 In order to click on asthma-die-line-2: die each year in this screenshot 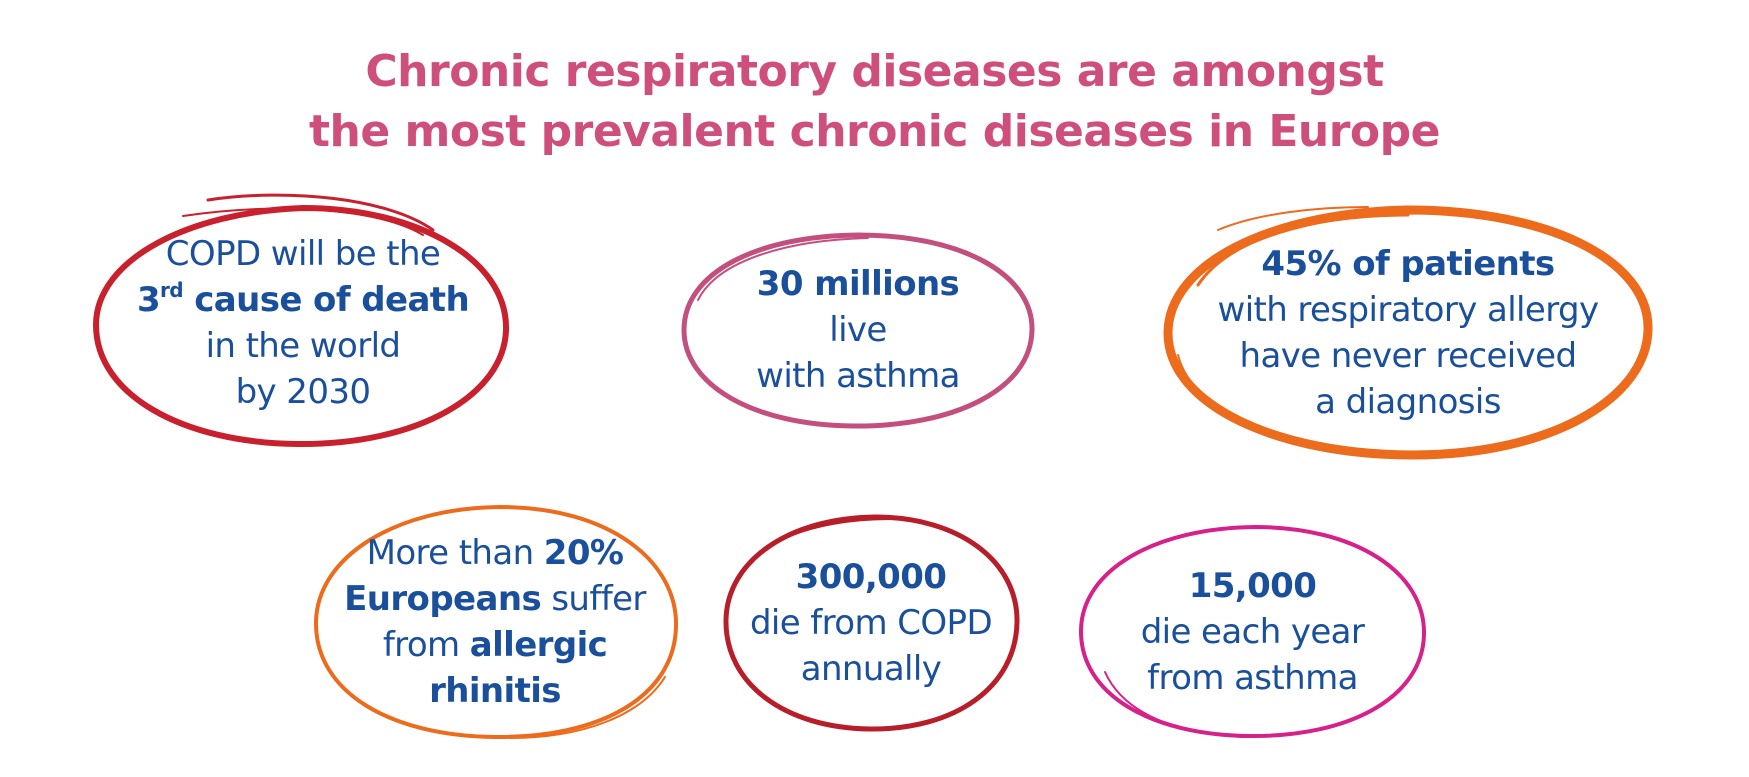, I will do `click(1252, 632)`.